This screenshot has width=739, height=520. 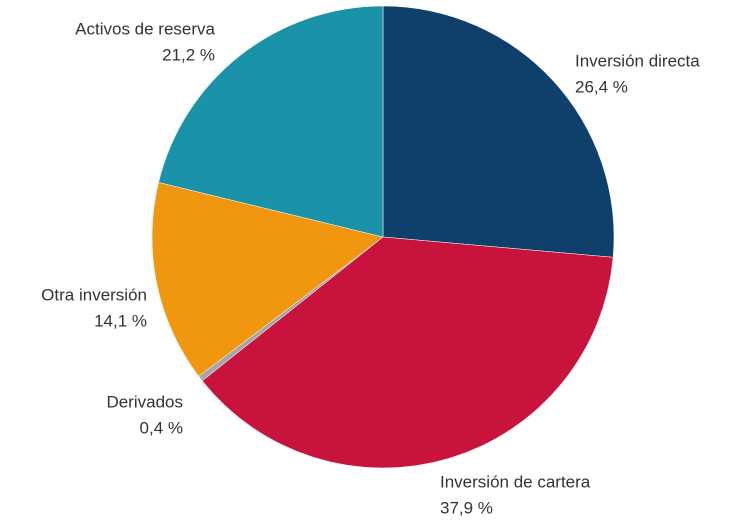 I want to click on slice-value-label: 0,4 %, so click(x=161, y=427).